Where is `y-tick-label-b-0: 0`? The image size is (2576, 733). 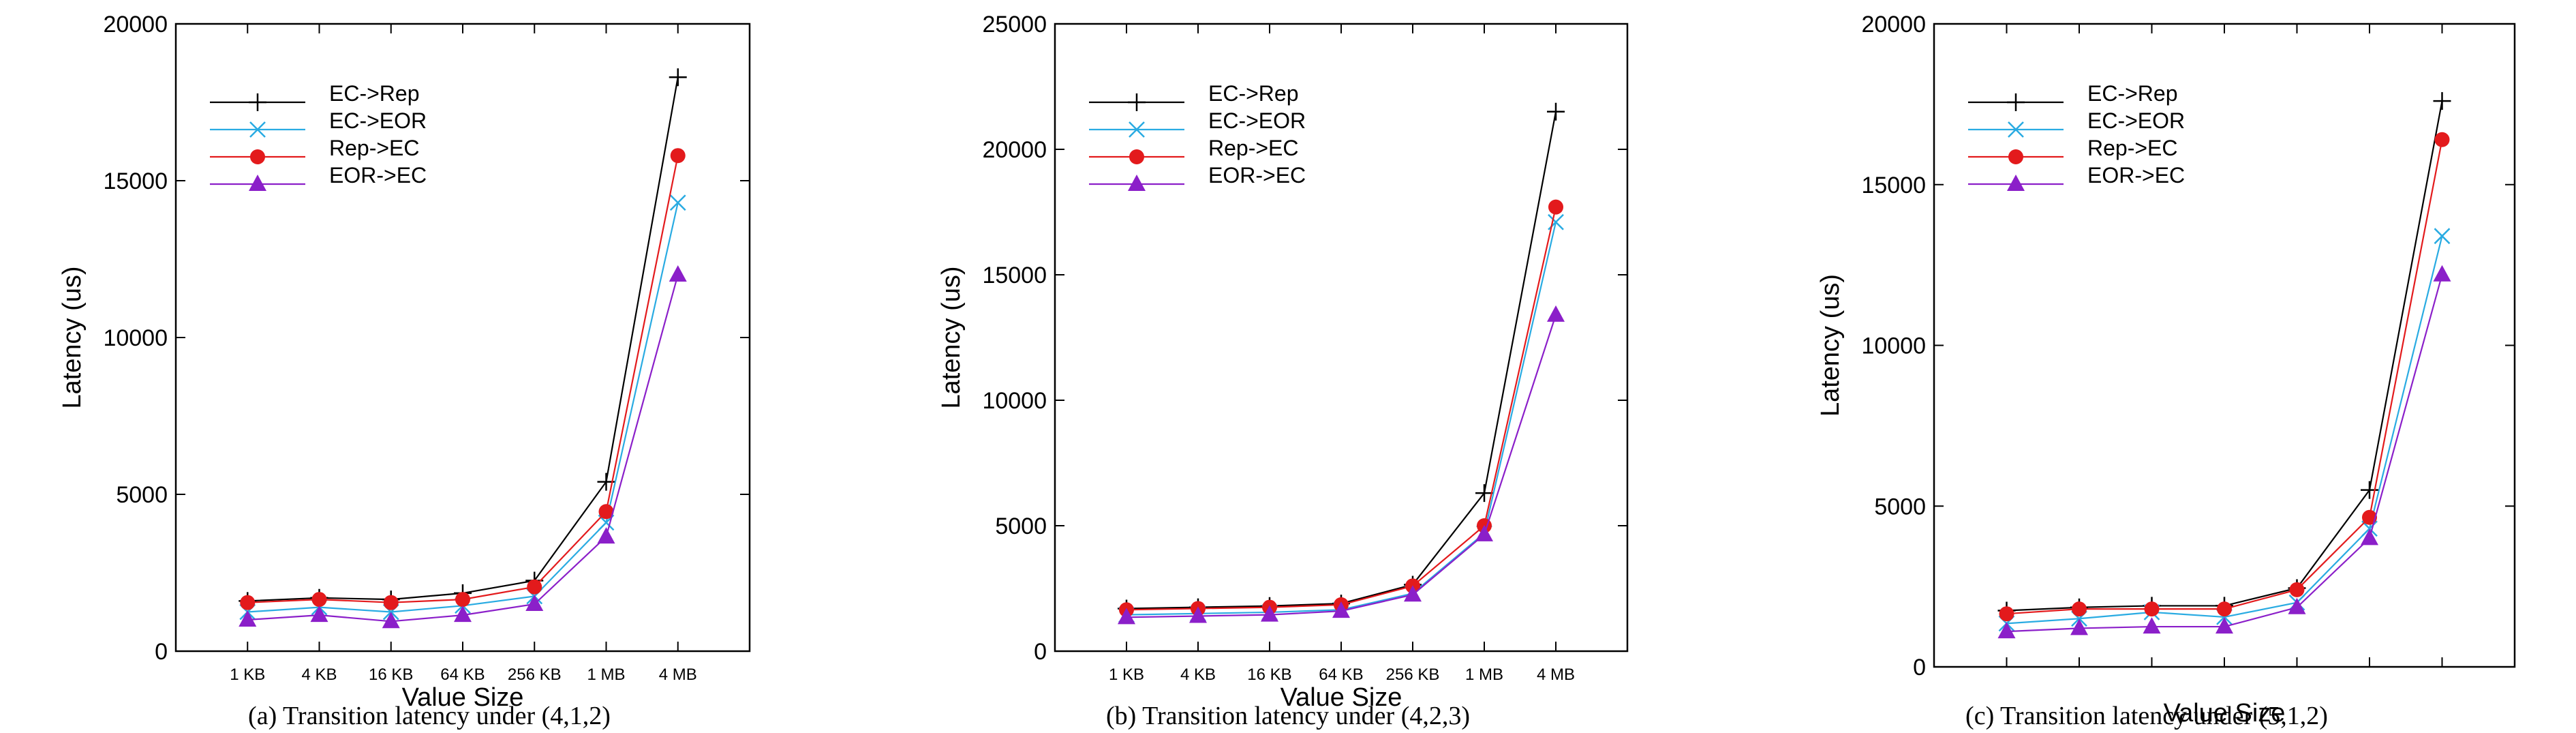
y-tick-label-b-0: 0 is located at coordinates (1040, 652).